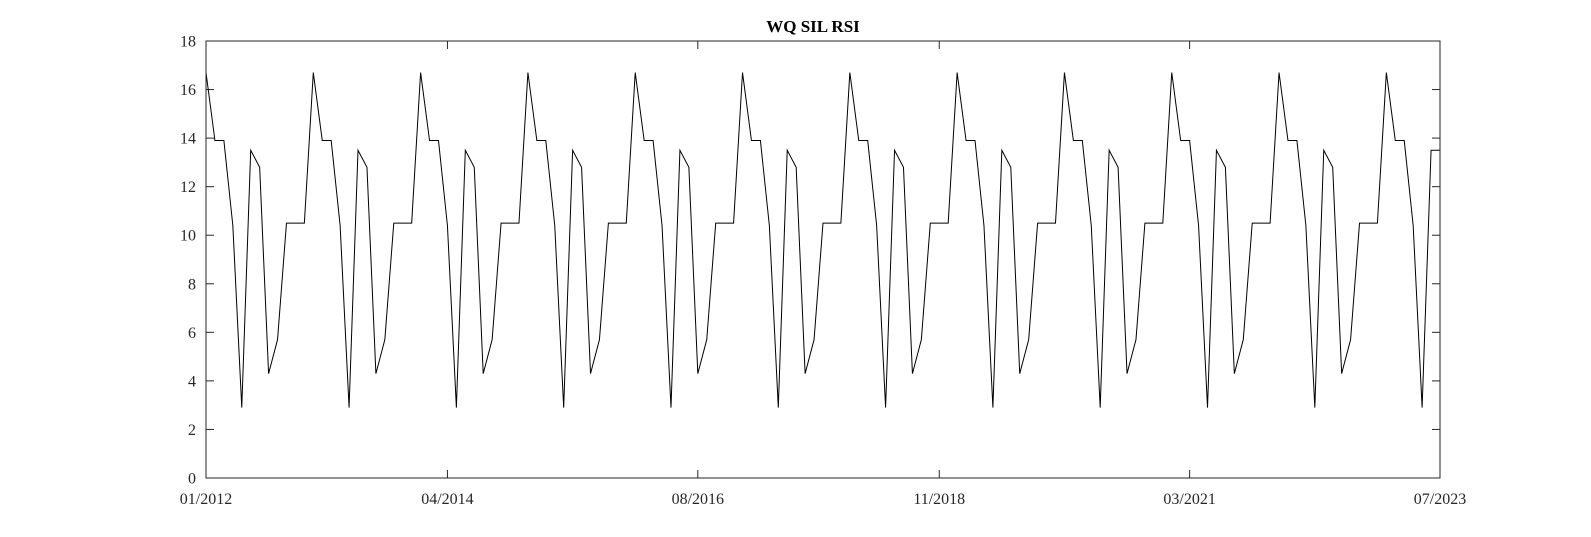  What do you see at coordinates (206, 499) in the screenshot?
I see `x-tick-label: 01/2012` at bounding box center [206, 499].